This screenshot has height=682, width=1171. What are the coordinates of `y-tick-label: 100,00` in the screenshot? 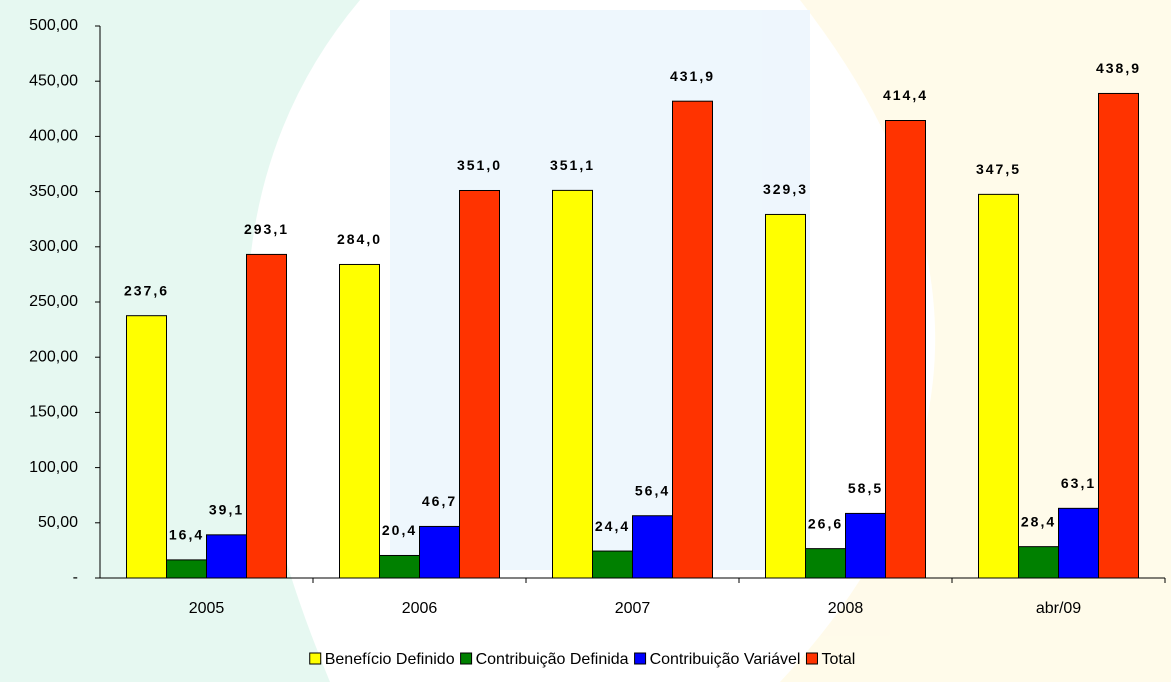 It's located at (53, 467).